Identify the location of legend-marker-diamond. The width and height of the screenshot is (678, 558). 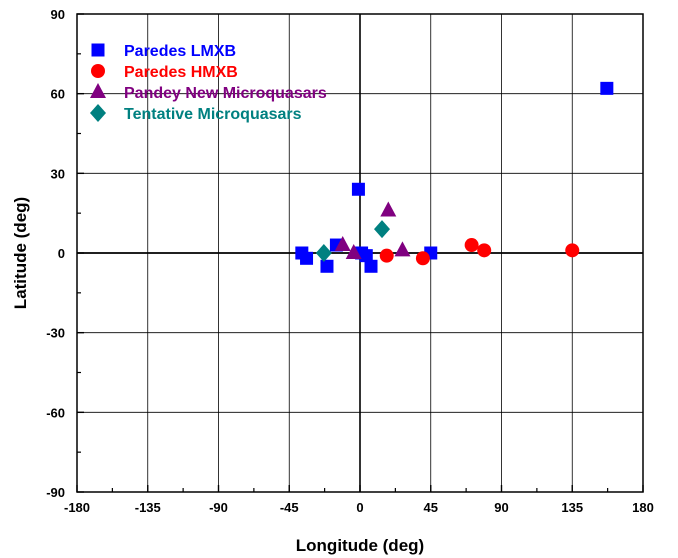
(98, 113).